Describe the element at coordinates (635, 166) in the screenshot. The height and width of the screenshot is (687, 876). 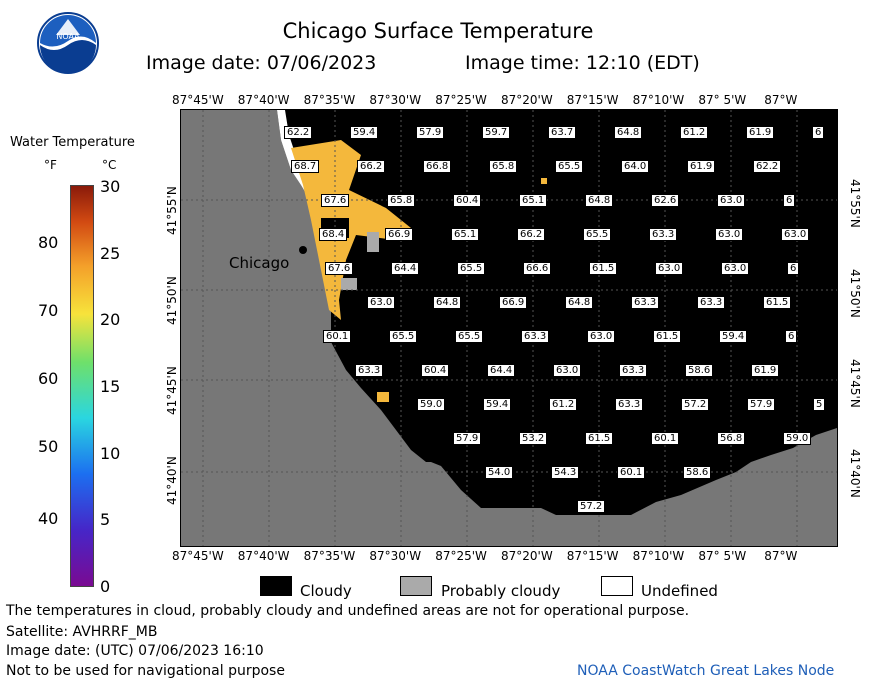
I see `temperature-cell: 64.0` at that location.